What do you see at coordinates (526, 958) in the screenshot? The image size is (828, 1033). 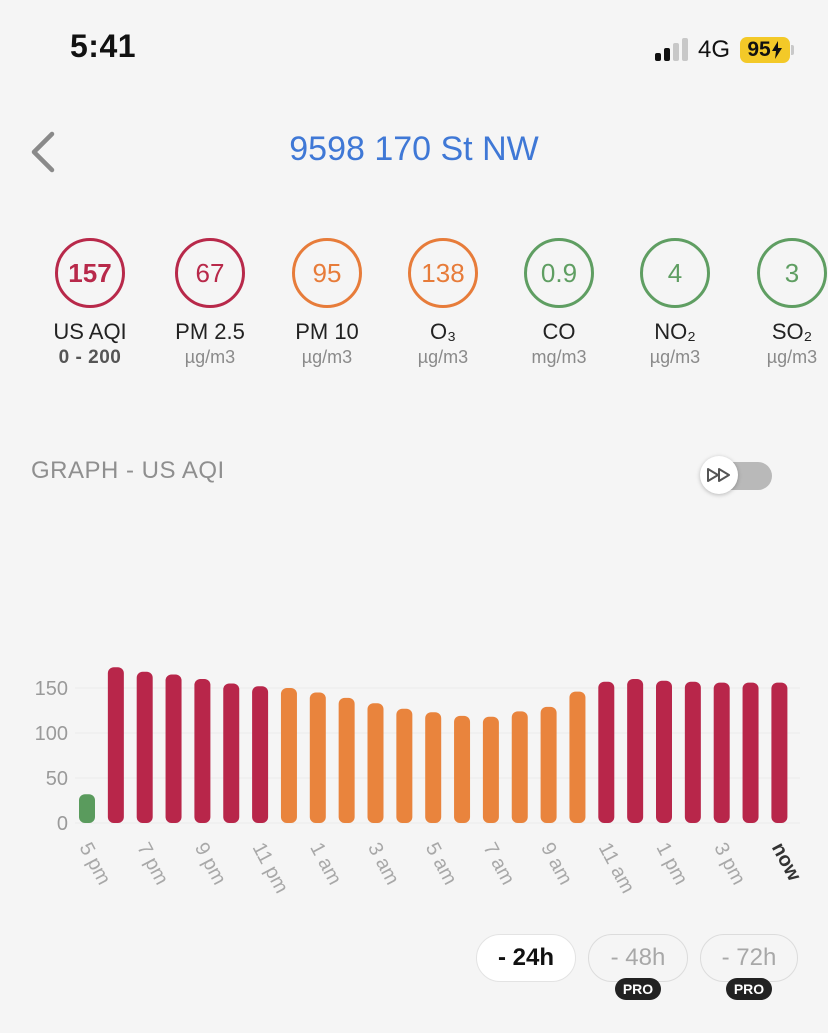 I see `range-24h-button: - 24h` at bounding box center [526, 958].